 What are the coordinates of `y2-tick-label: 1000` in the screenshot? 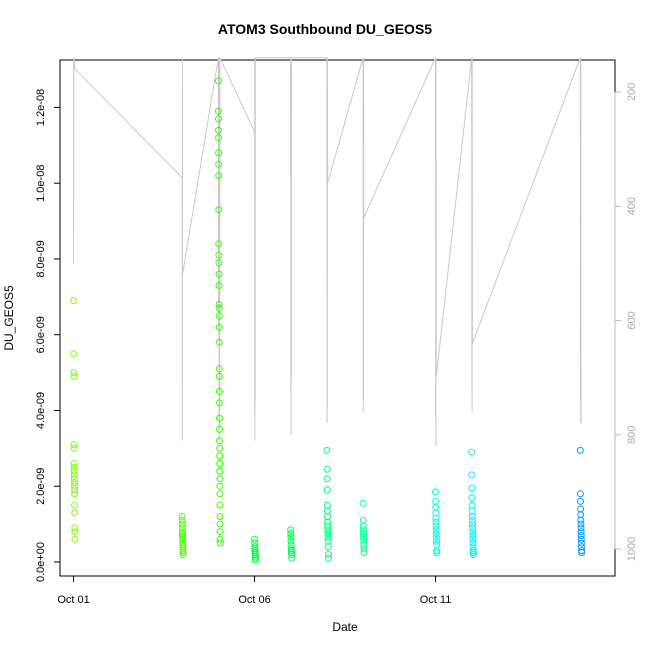 It's located at (632, 549).